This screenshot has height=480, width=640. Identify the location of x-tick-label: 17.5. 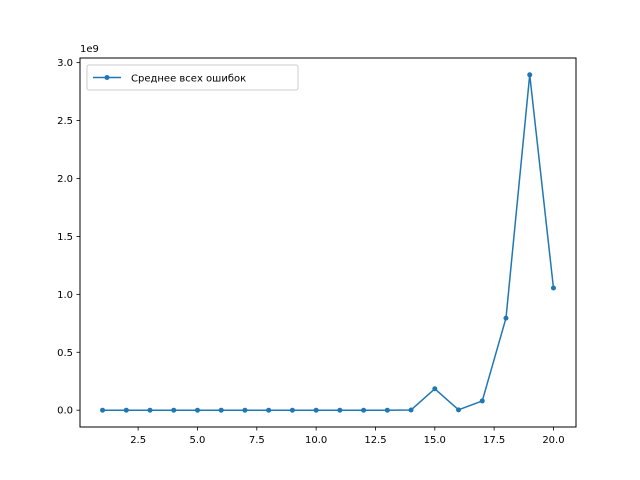
(494, 440).